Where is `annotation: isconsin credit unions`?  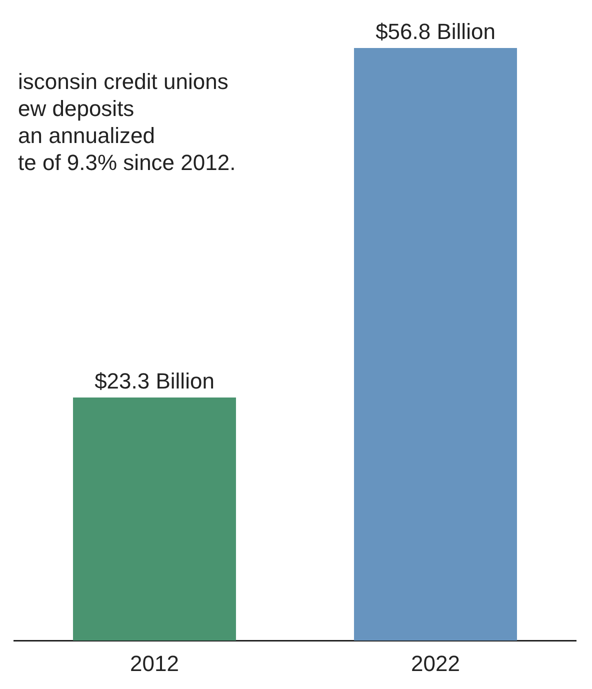 annotation: isconsin credit unions is located at coordinates (123, 81).